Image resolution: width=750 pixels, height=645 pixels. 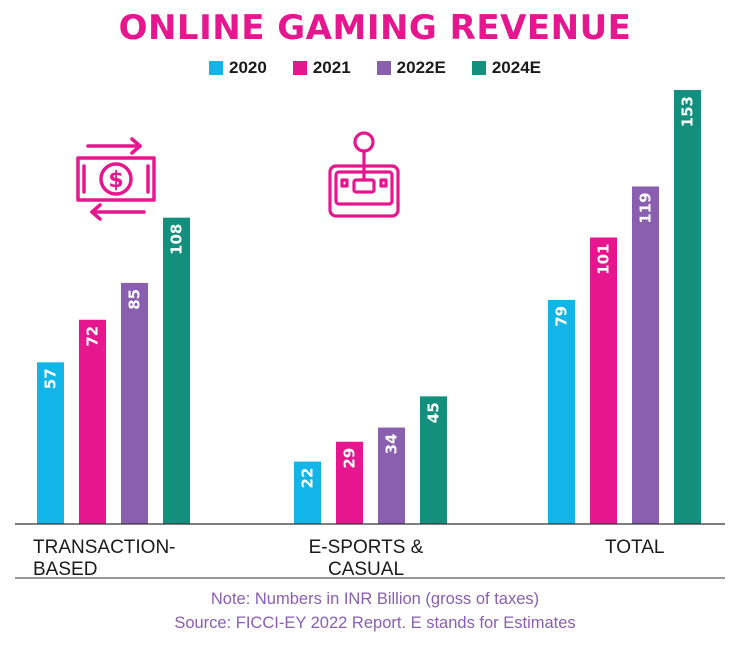 I want to click on data-label-2022e-cat1: 34, so click(x=392, y=444).